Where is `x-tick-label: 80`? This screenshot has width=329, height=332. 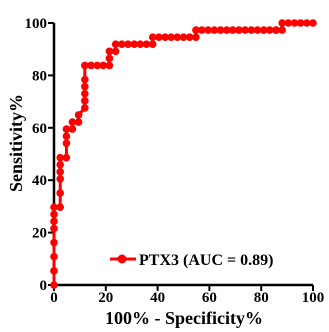 x-tick-label: 80 is located at coordinates (261, 298).